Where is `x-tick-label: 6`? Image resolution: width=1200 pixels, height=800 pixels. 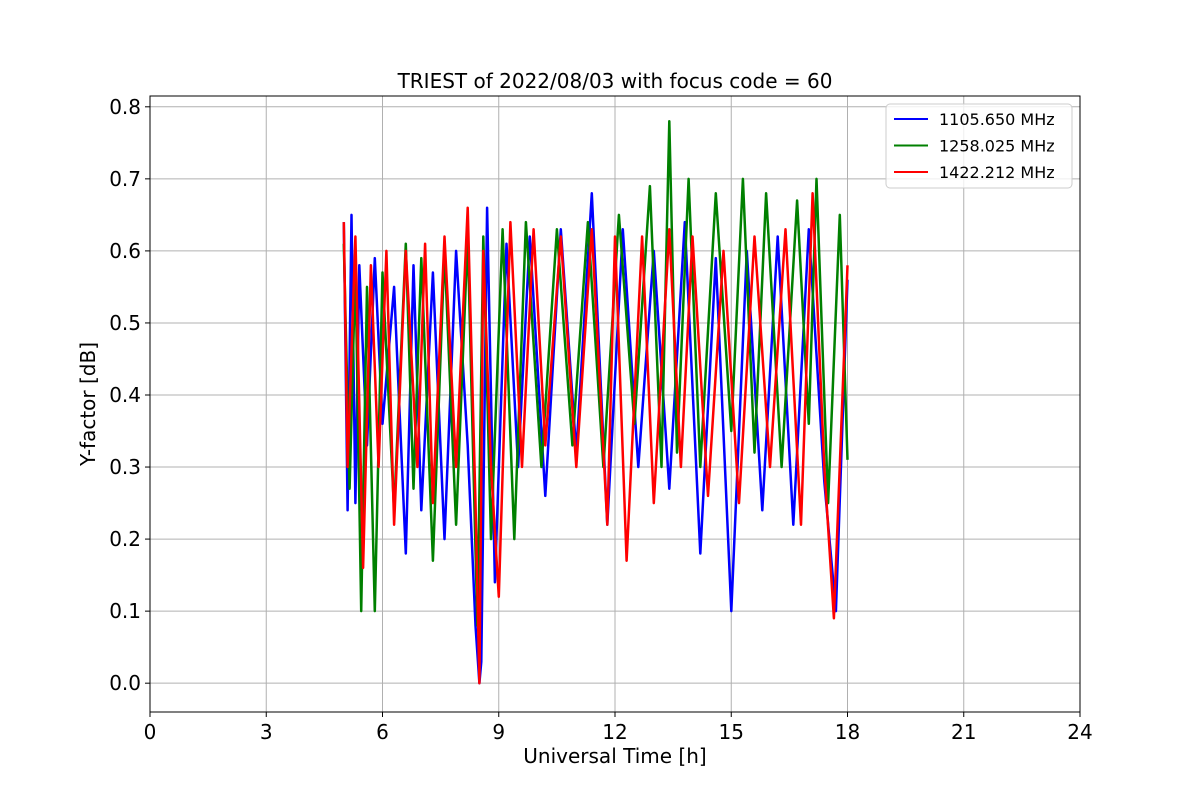 x-tick-label: 6 is located at coordinates (382, 732).